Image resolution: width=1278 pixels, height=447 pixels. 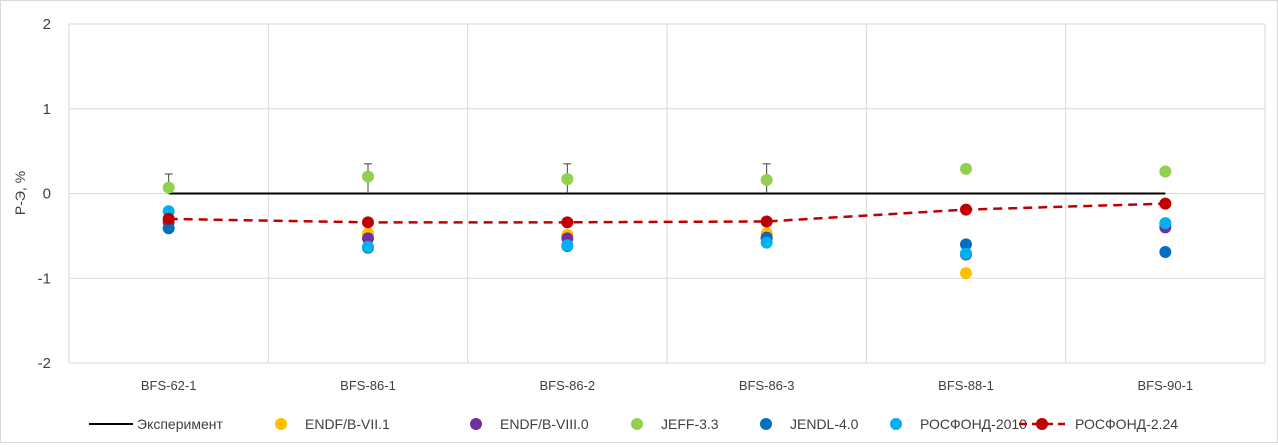 I want to click on legend-label-endf-b-vii-1: ENDF/B-VII.1, so click(x=347, y=424).